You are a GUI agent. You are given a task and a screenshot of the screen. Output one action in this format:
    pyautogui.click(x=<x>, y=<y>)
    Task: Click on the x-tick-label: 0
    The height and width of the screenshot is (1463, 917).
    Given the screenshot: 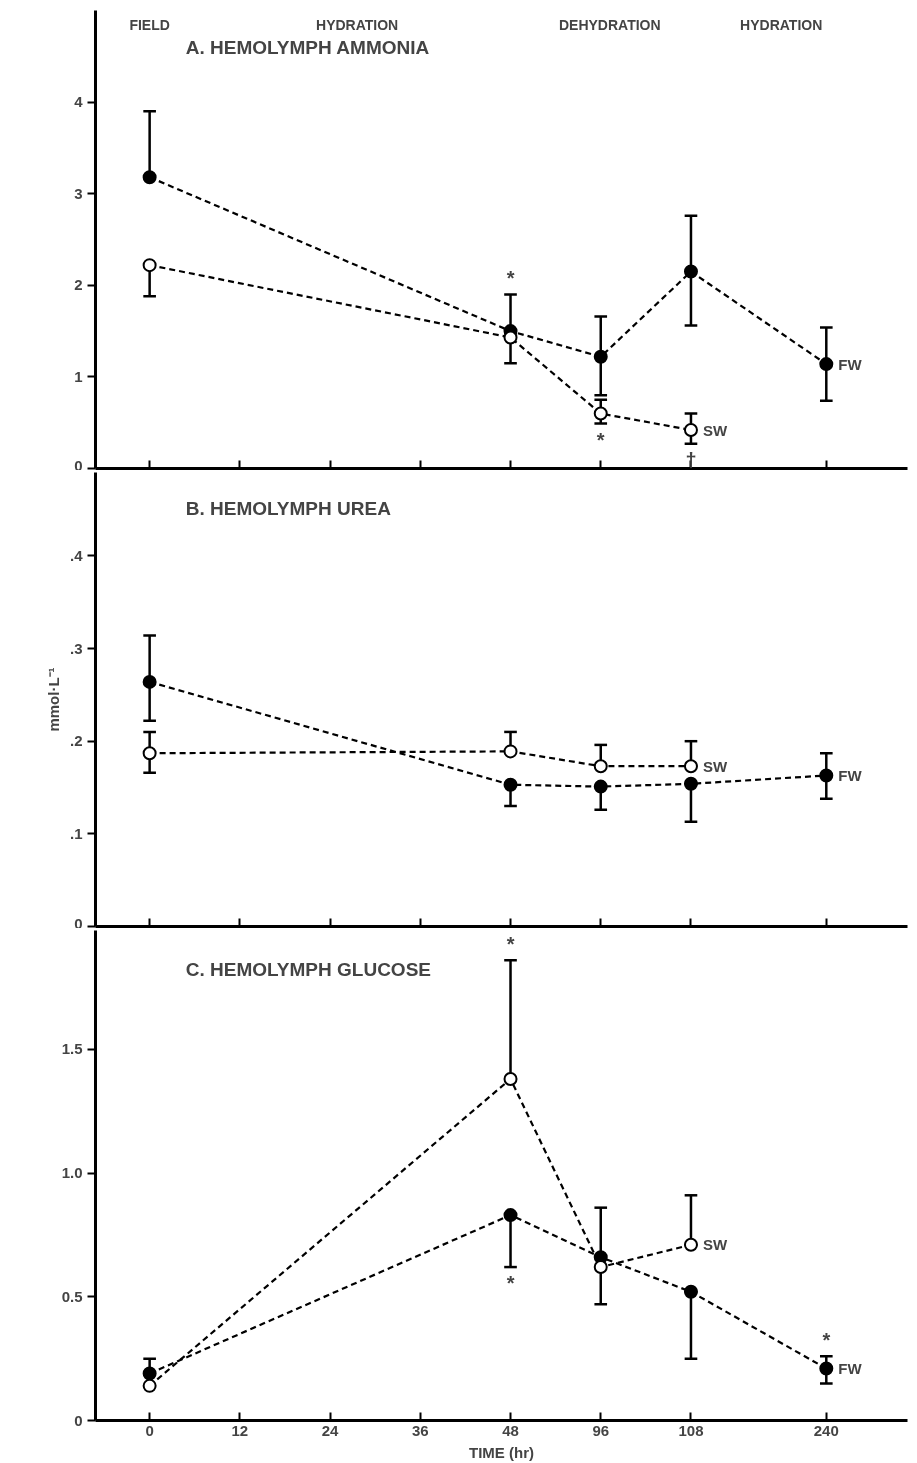 What is the action you would take?
    pyautogui.click(x=149, y=1430)
    